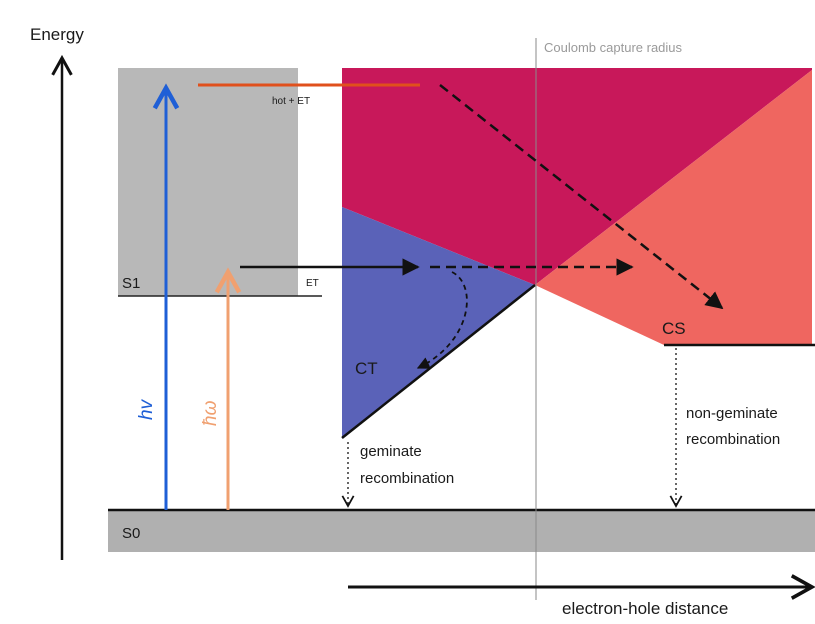  Describe the element at coordinates (210, 413) in the screenshot. I see `low-energy-label: ħω` at that location.